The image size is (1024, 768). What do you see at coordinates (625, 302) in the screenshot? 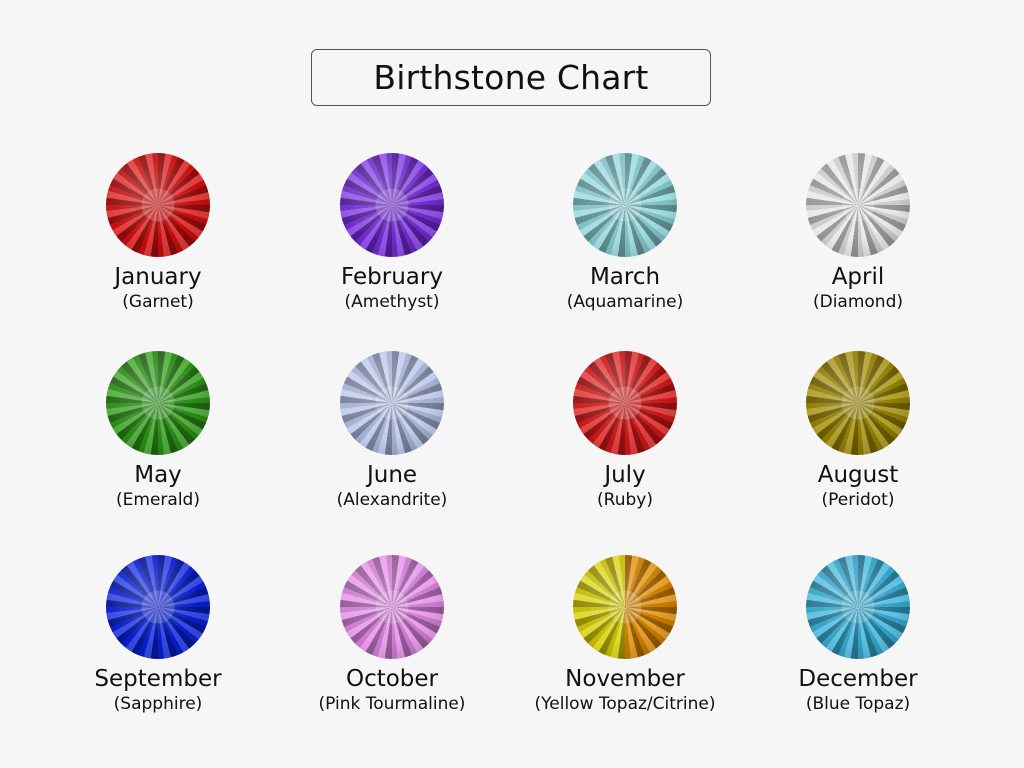
I see `stone-label: (Aquamarine)` at bounding box center [625, 302].